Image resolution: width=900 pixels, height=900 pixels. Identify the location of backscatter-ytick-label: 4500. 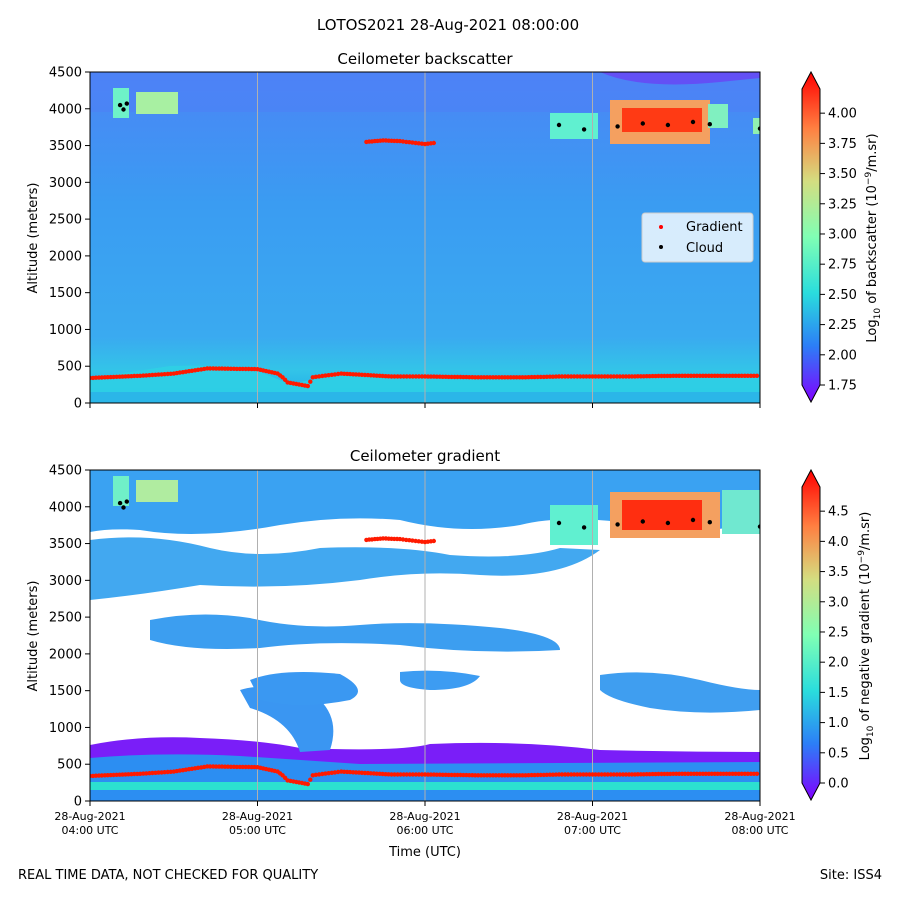
(65, 73).